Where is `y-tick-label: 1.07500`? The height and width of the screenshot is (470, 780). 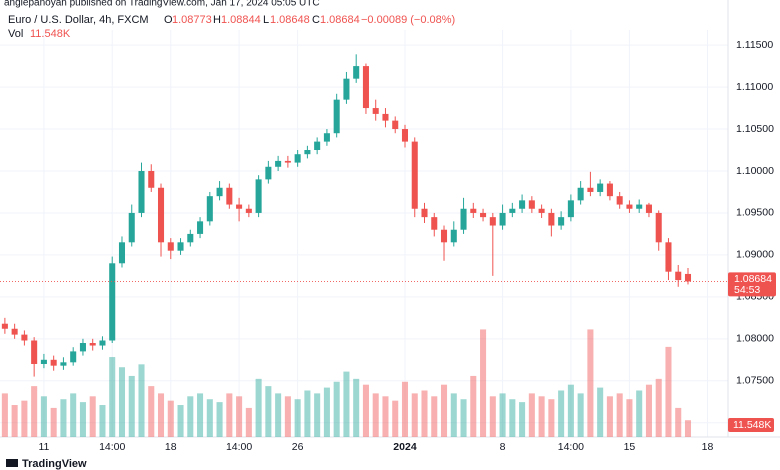
y-tick-label: 1.07500 is located at coordinates (755, 381).